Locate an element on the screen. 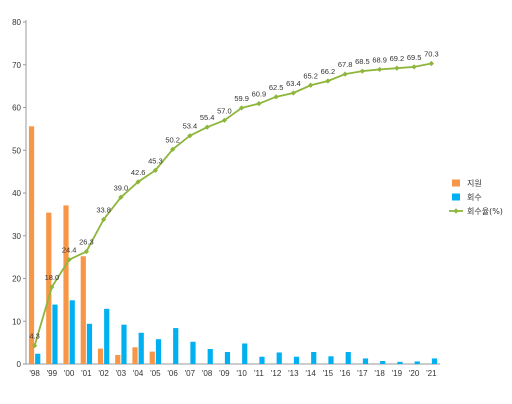 The image size is (512, 404). recovery-rate-label: 55.4 is located at coordinates (207, 117).